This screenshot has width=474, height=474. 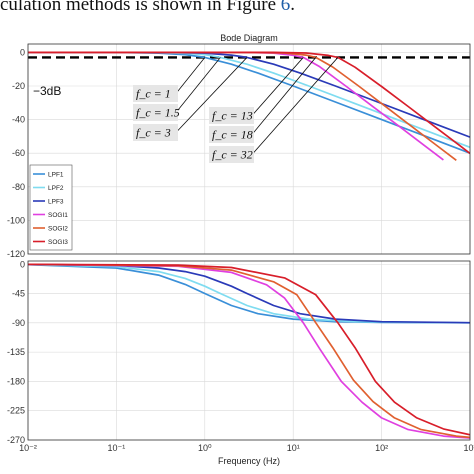 I want to click on caption-end: ., so click(x=293, y=7).